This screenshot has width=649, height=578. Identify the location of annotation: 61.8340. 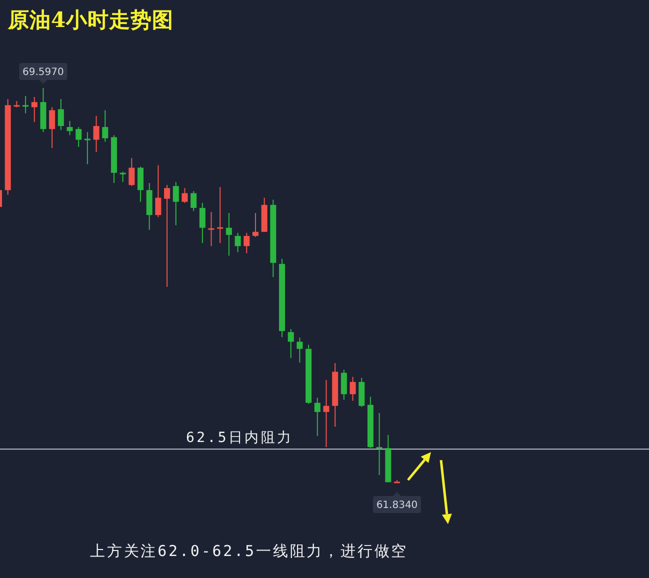
(397, 505).